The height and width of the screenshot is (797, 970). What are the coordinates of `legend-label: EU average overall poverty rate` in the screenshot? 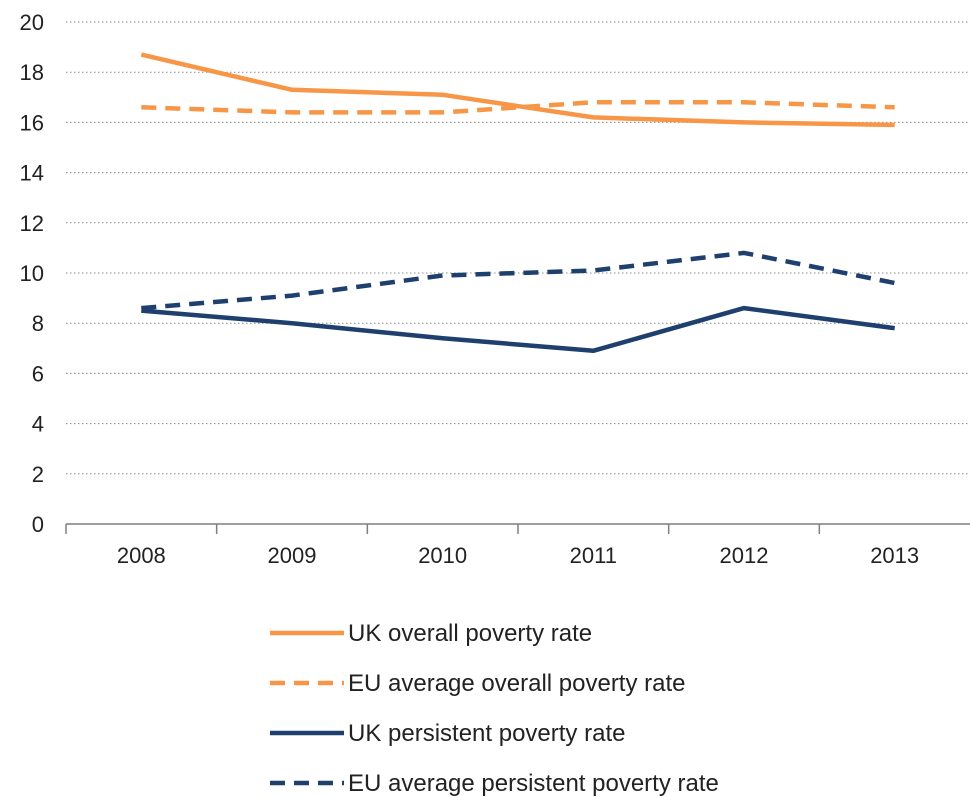 It's located at (517, 683).